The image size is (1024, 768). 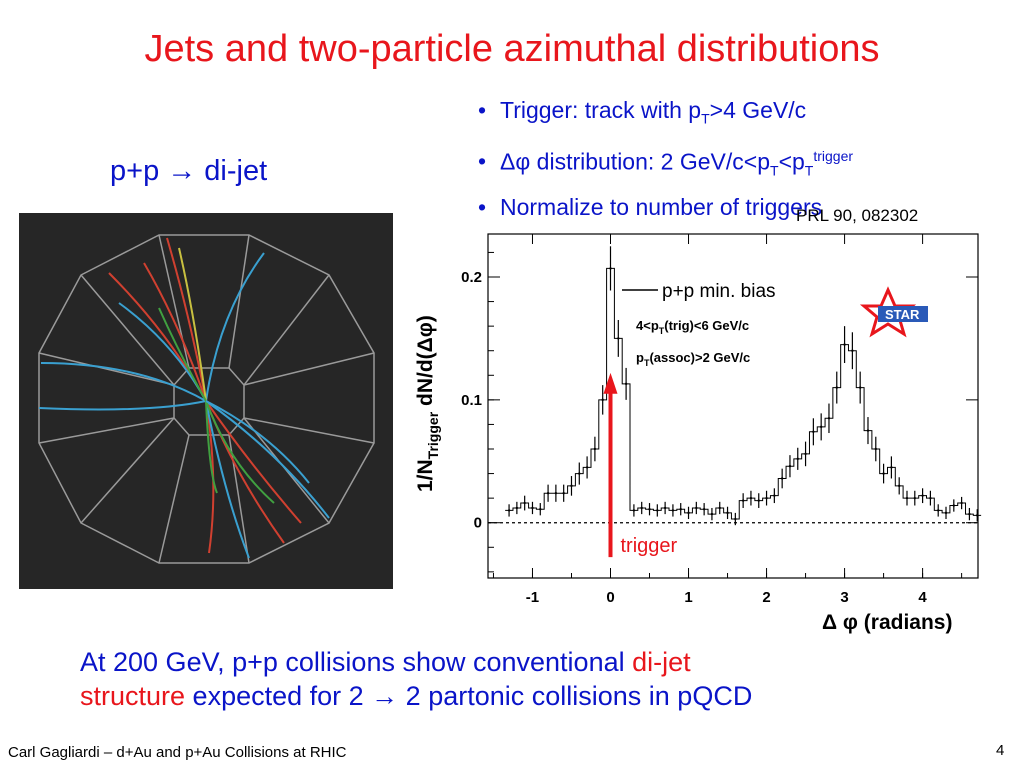 What do you see at coordinates (635, 161) in the screenshot?
I see `bullet-text: Δφ distribution: 2 GeV/c<p` at bounding box center [635, 161].